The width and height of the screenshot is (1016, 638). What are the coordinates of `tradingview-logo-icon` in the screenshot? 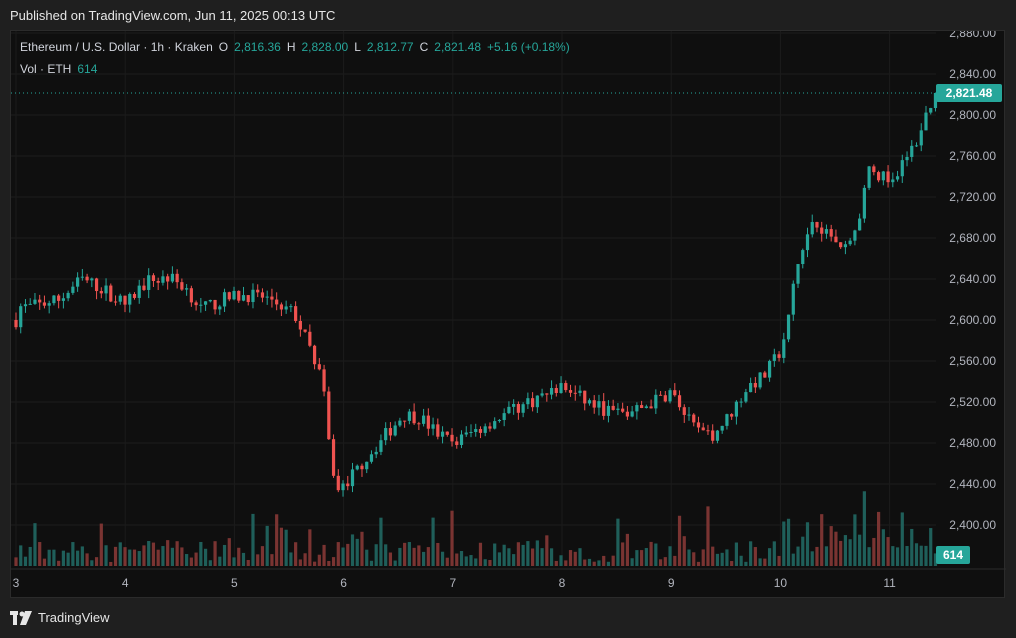 It's located at (21, 617).